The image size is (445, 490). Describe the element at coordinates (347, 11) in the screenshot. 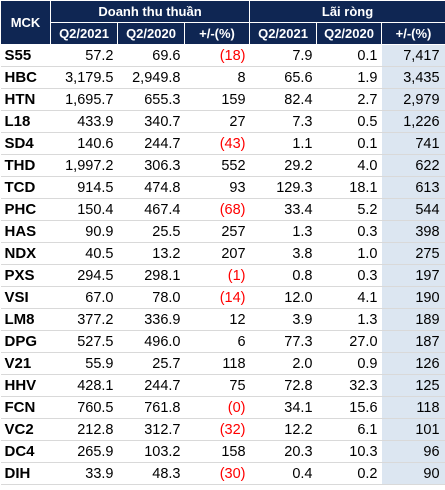

I see `header-group-net-profit: Lãi ròng` at that location.